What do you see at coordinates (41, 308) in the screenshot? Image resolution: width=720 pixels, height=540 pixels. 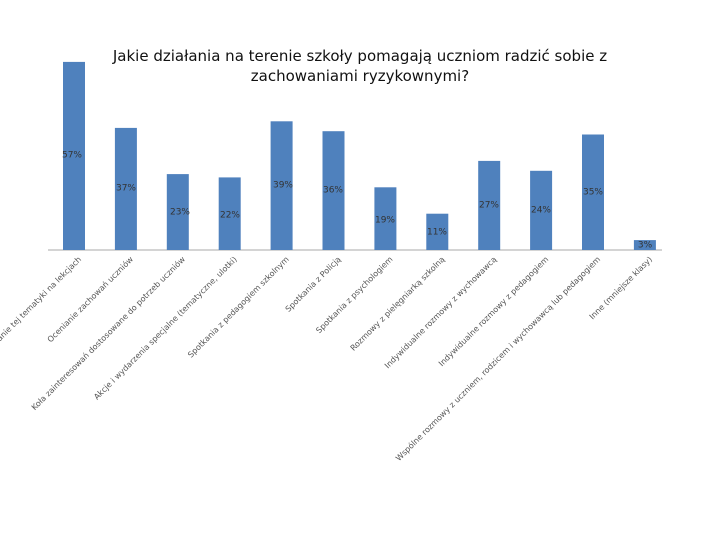 I see `x-tick-label: Poruszanie tej tematyki na lekcjach` at bounding box center [41, 308].